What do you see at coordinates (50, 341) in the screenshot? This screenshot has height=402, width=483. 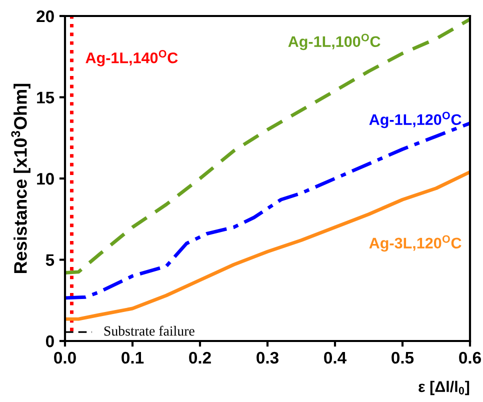 I see `y-tick-label: 0` at bounding box center [50, 341].